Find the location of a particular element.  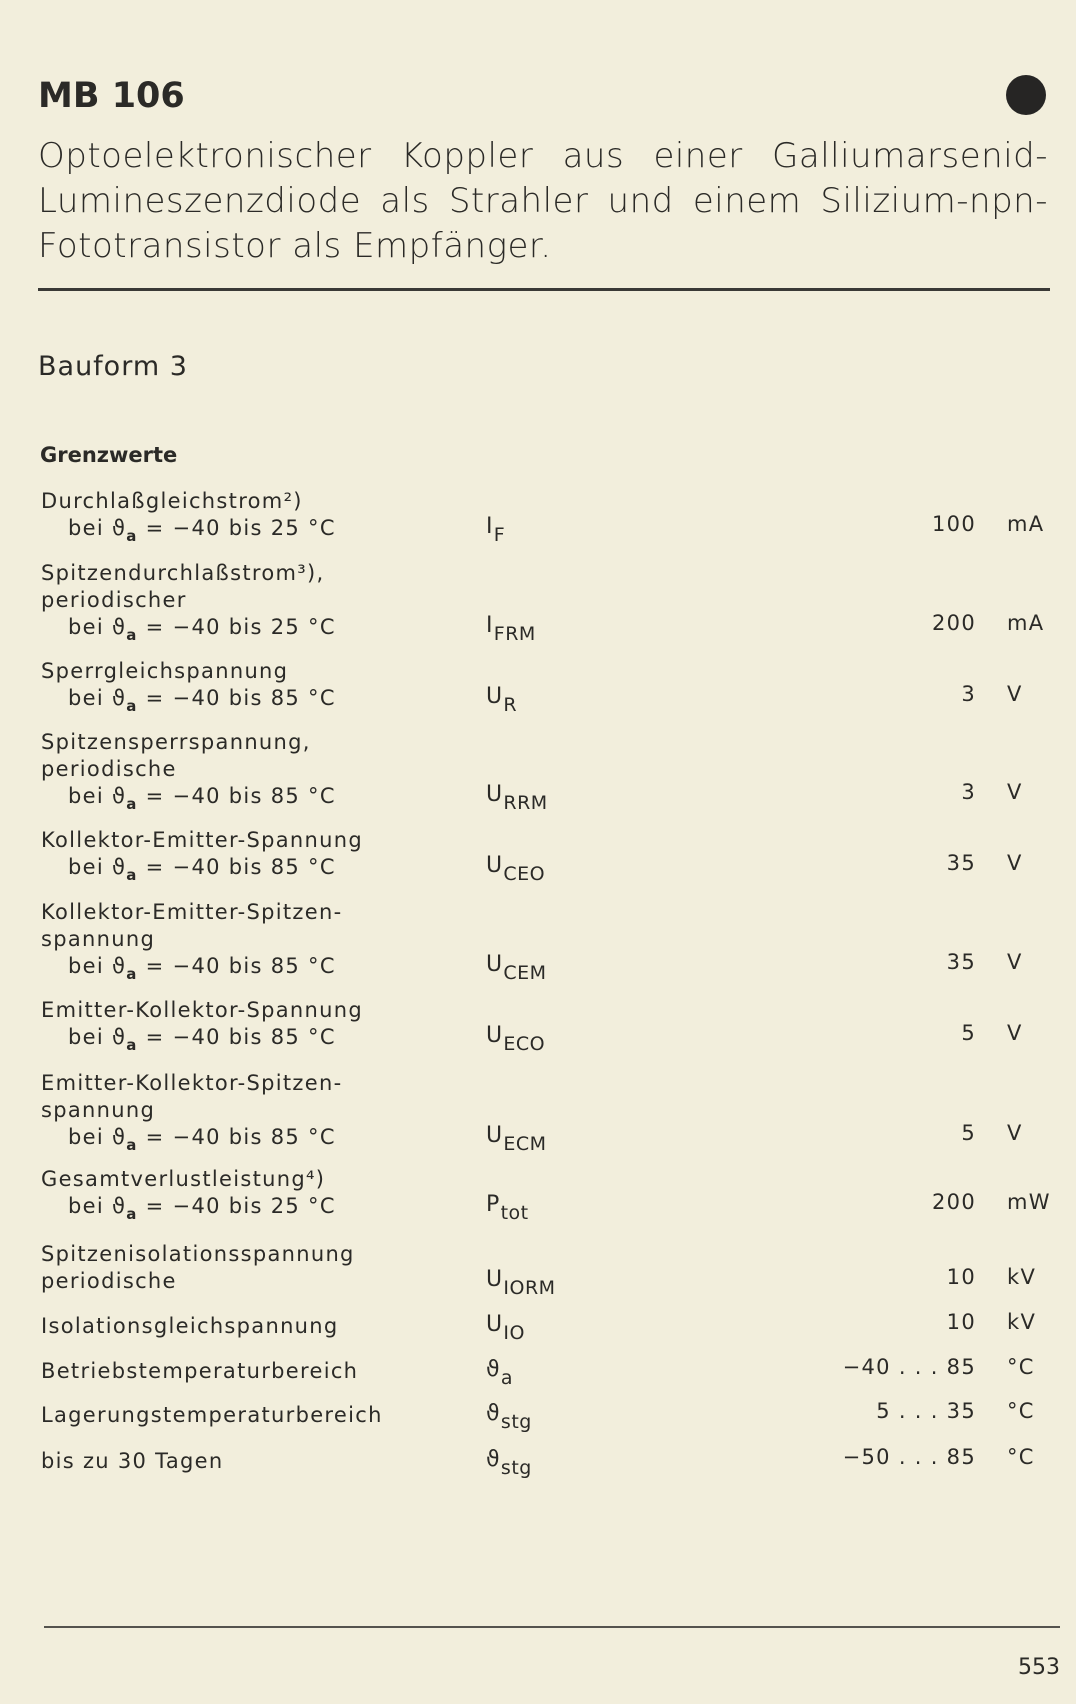

parameter-label: Spitzensperrspannung, is located at coordinates (176, 742).